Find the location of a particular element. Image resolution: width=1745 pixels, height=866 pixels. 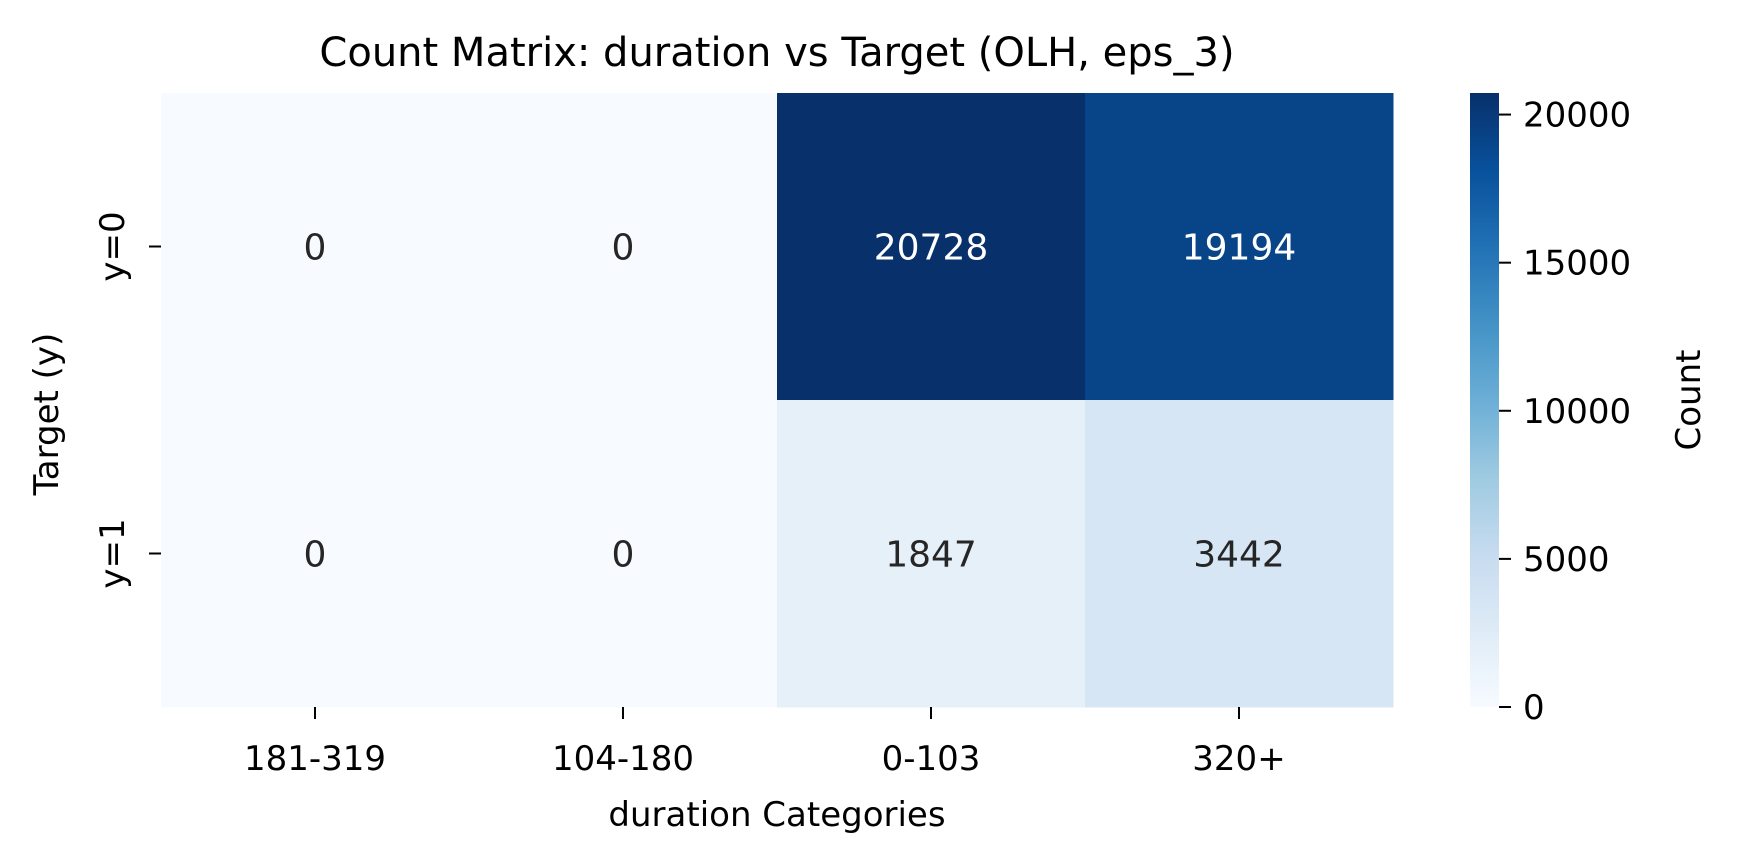

colorbar-tick-label: 20000 is located at coordinates (1577, 116).